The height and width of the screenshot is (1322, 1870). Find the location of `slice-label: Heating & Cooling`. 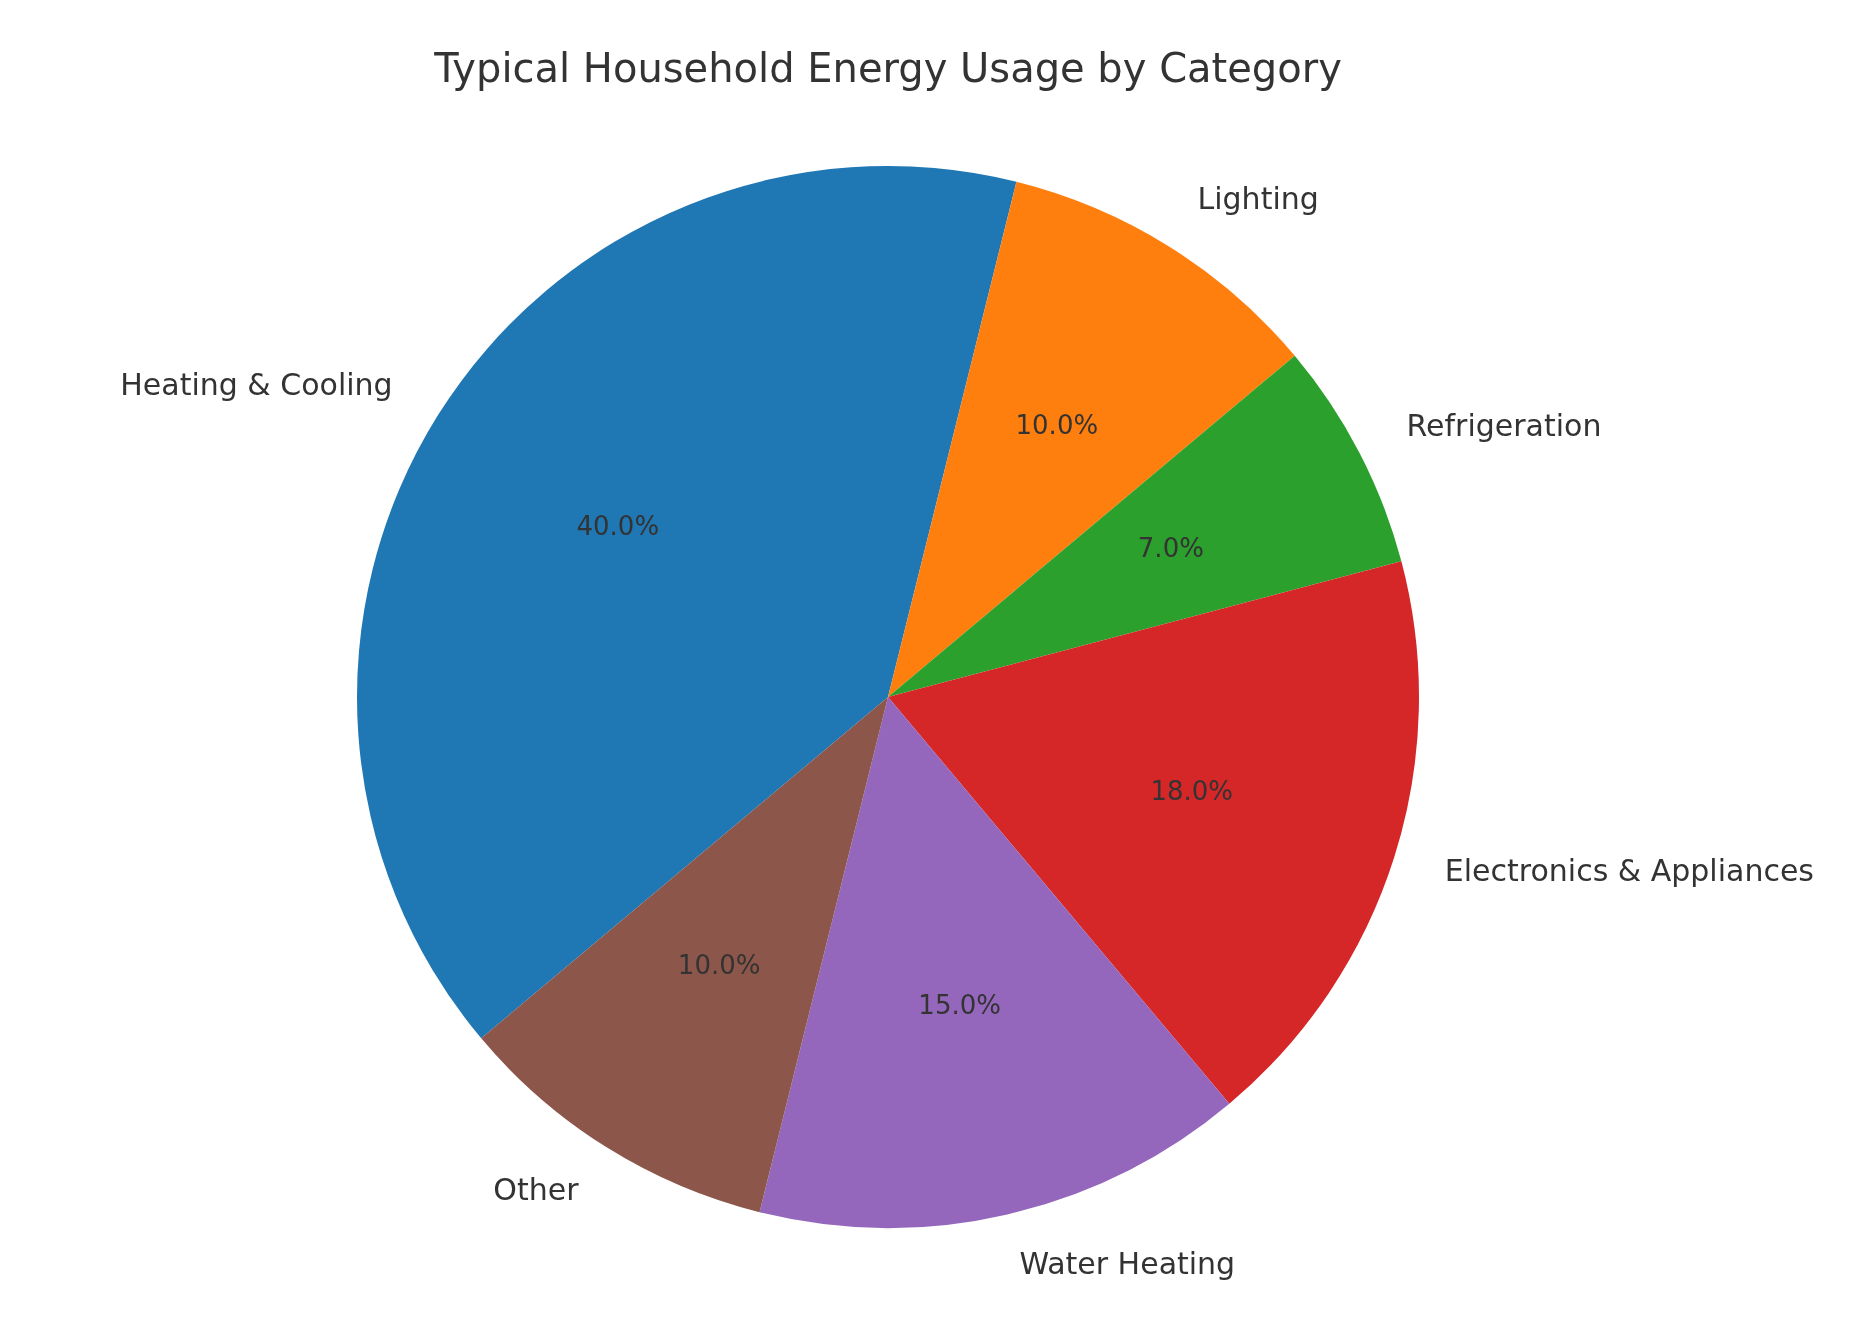

slice-label: Heating & Cooling is located at coordinates (256, 385).